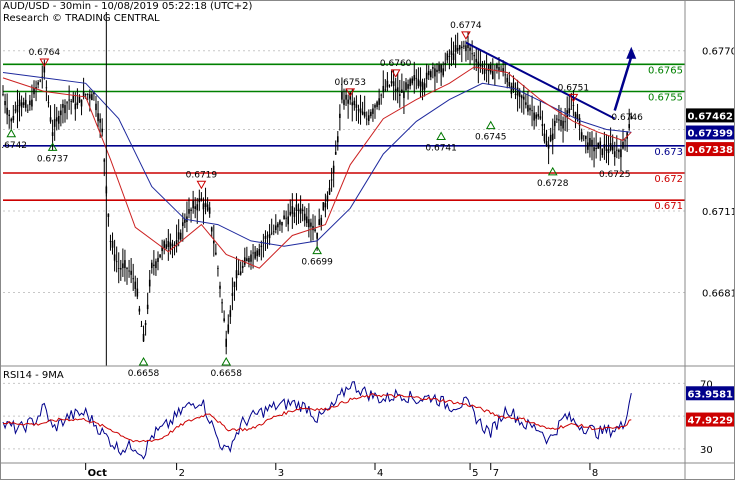  I want to click on level-label: 0.671, so click(668, 206).